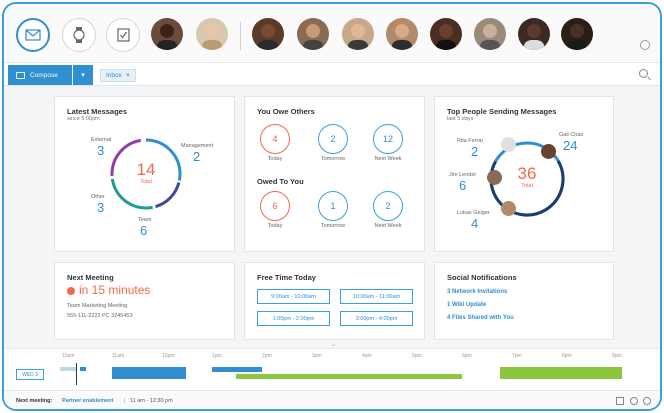 This screenshot has height=413, width=664. I want to click on meeting-countdown: in 15 minutes, so click(115, 290).